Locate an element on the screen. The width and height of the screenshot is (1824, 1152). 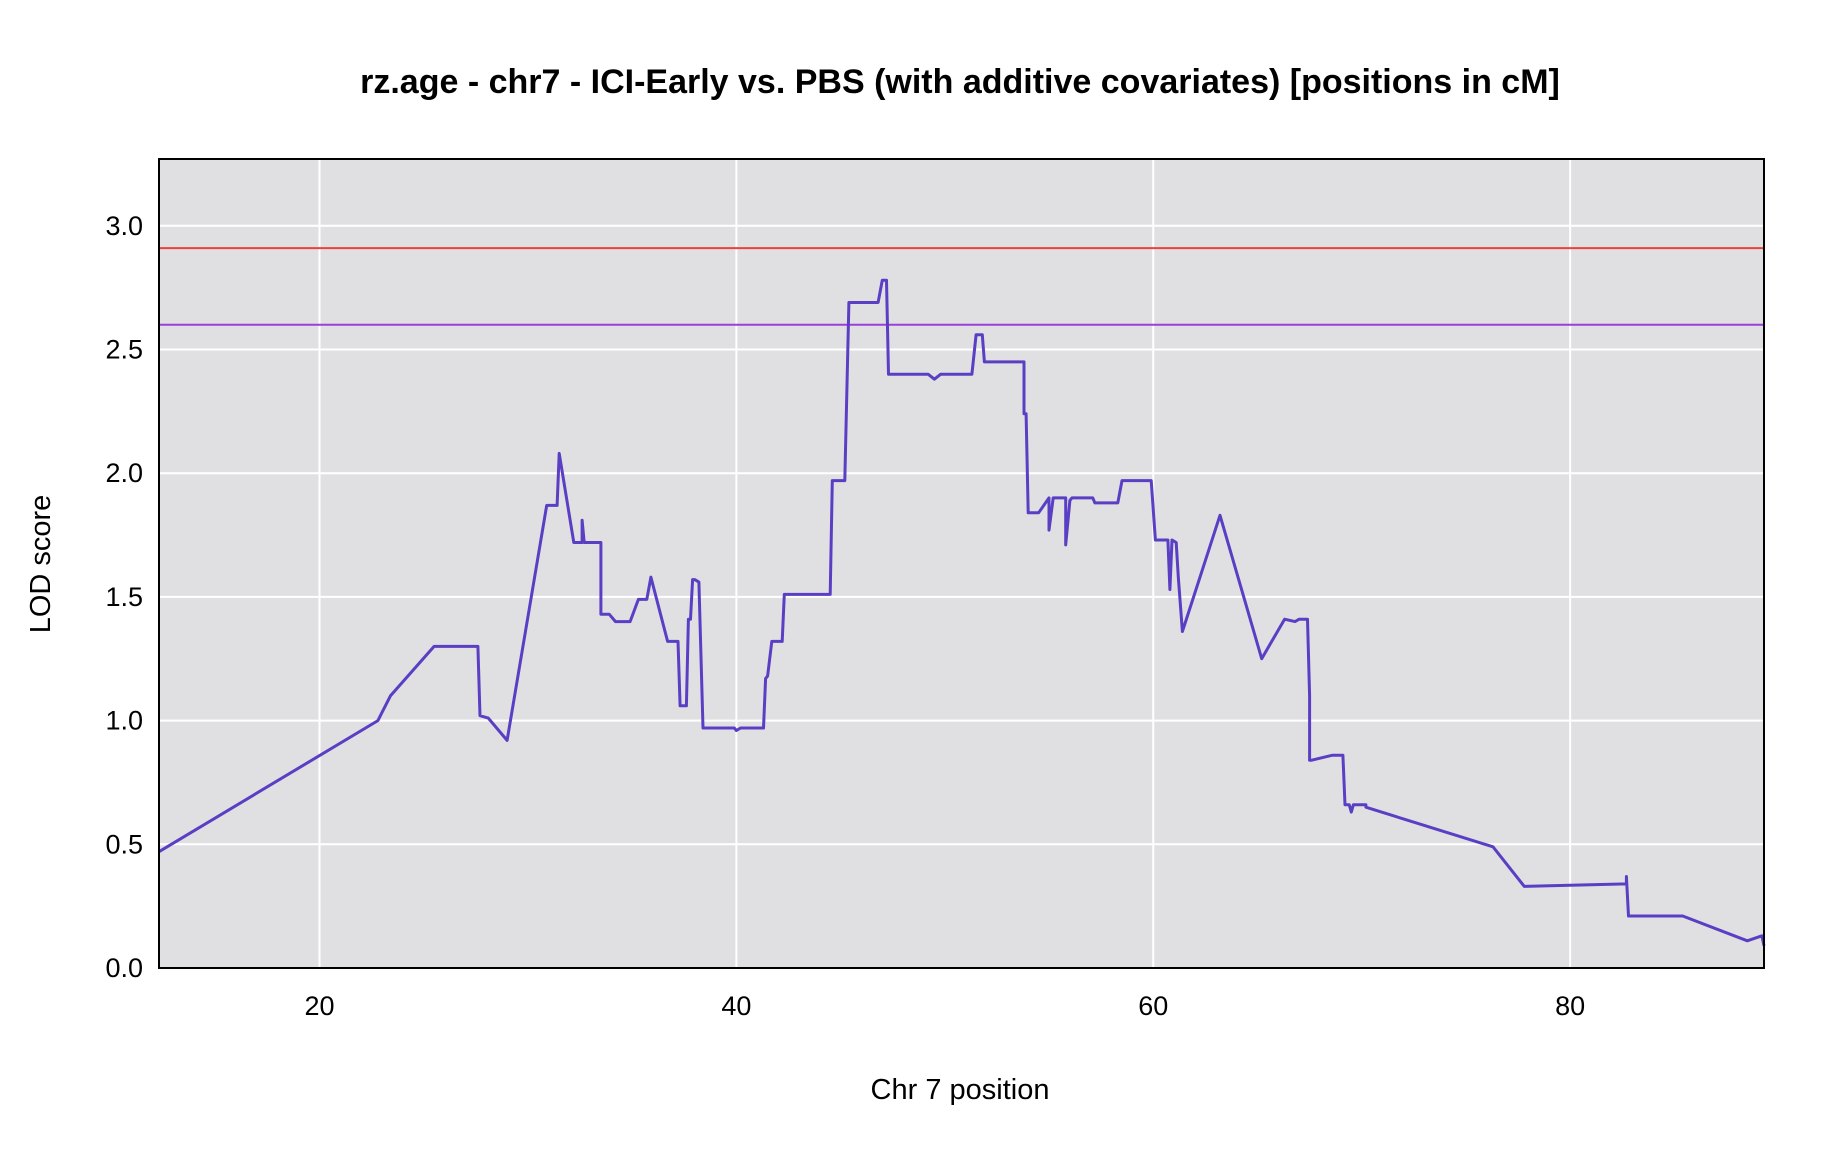
y-tick-label: 1.0 is located at coordinates (124, 721).